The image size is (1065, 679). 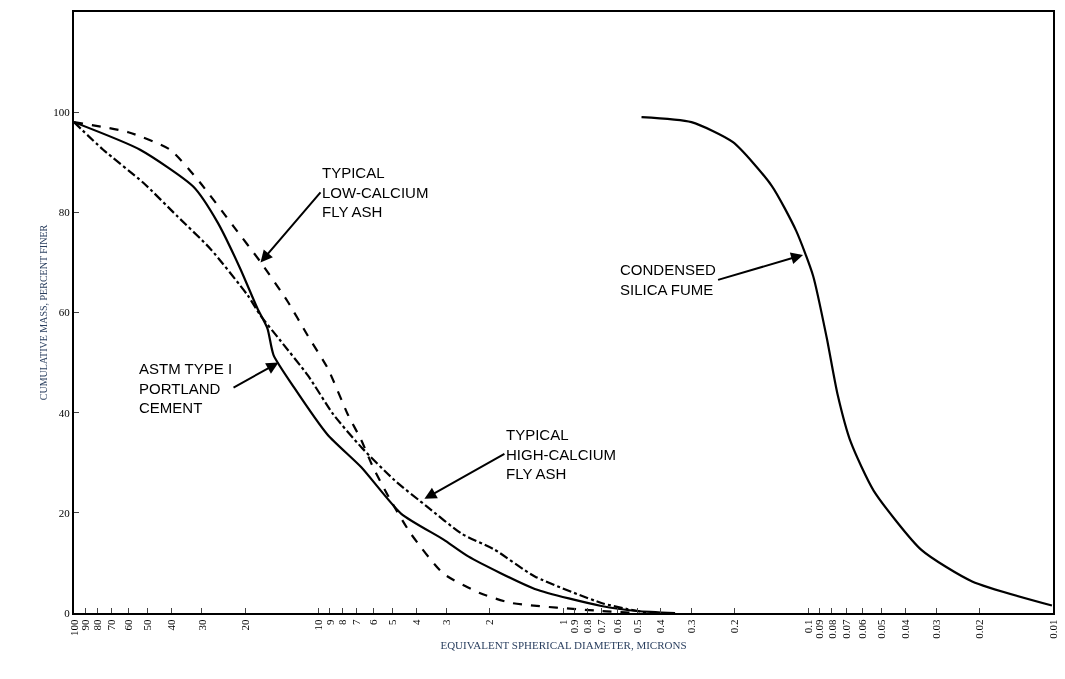 I want to click on annotation: ASTM TYPE I PORTLAND CEMENT, so click(x=186, y=388).